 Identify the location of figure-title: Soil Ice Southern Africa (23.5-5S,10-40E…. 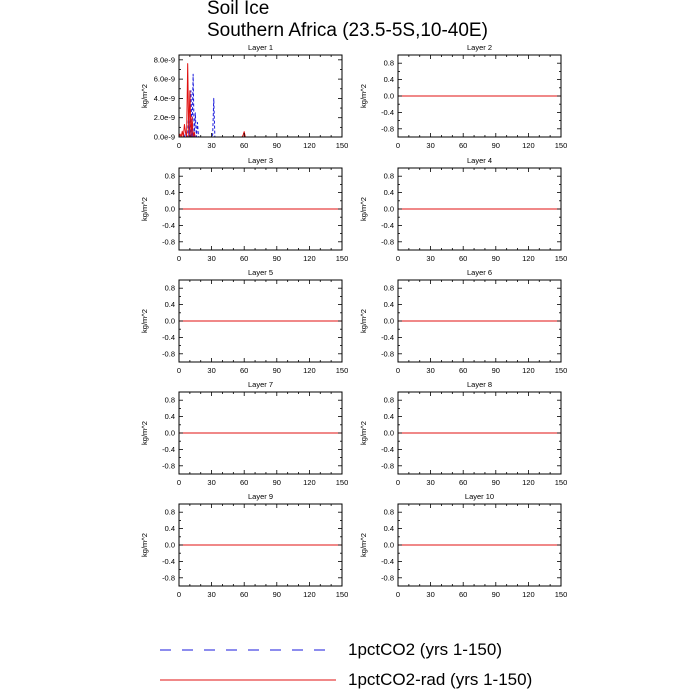
(347, 21).